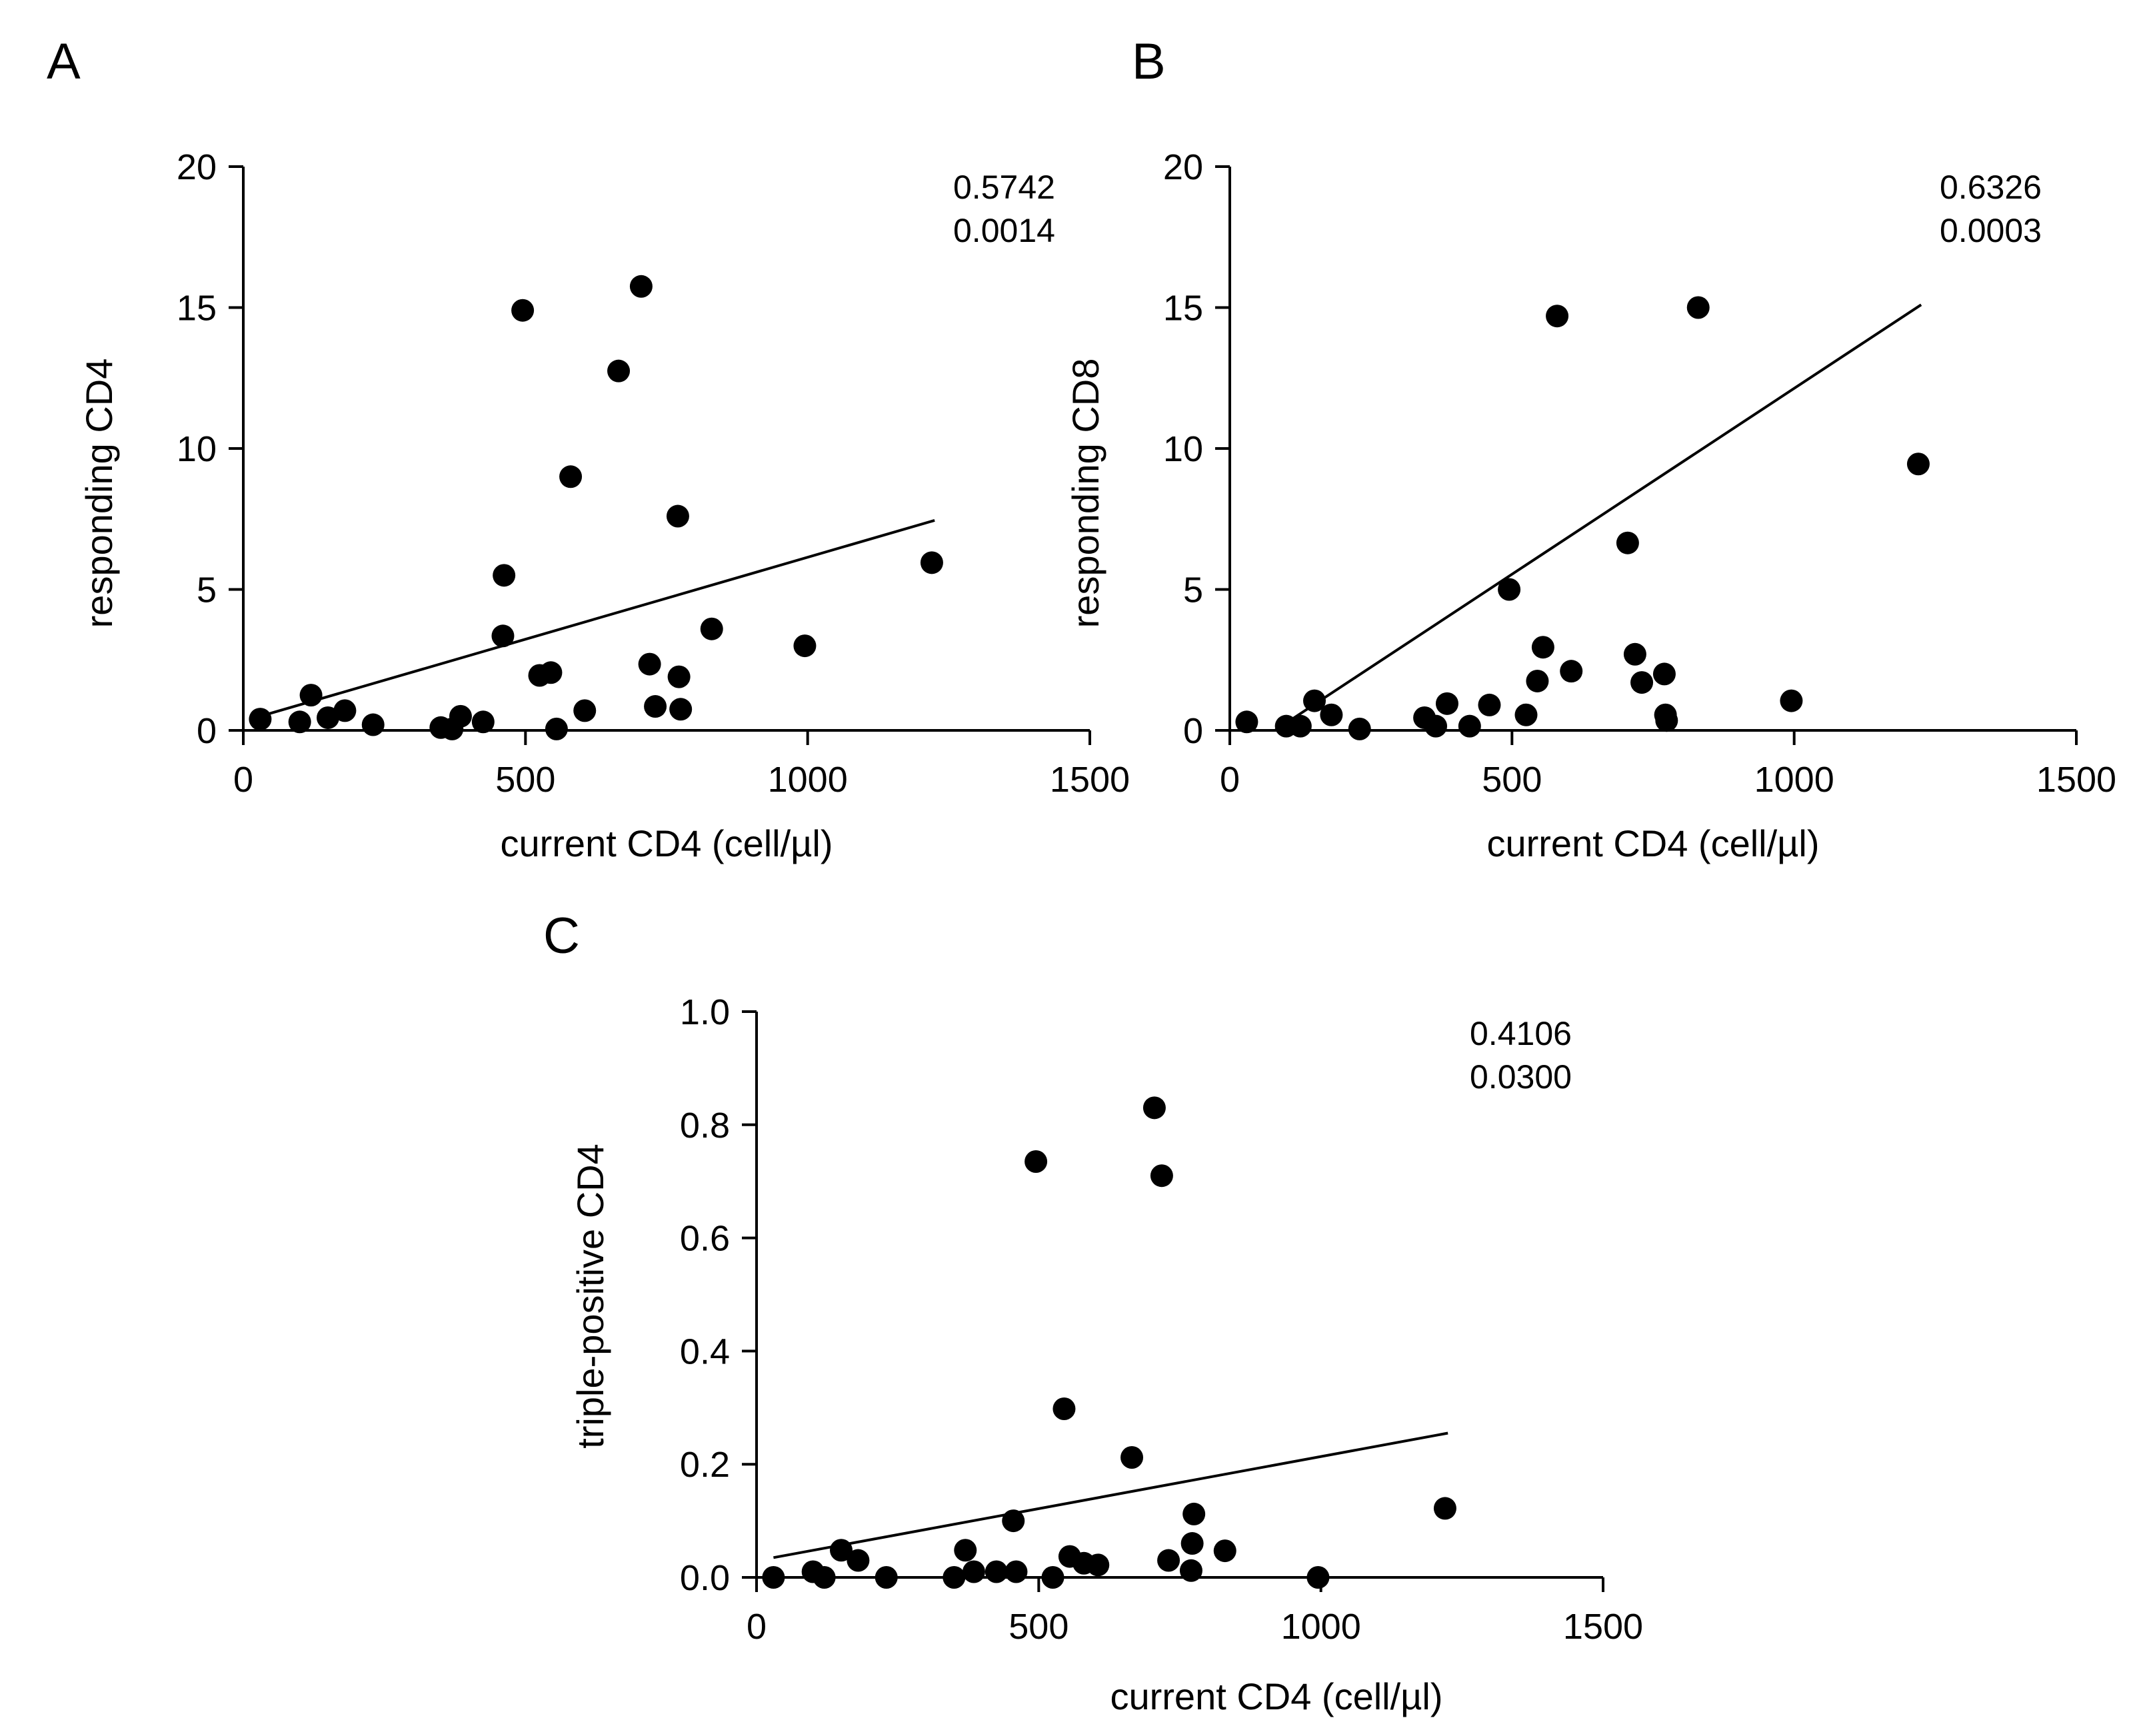 The image size is (2137, 1736). What do you see at coordinates (705, 1578) in the screenshot?
I see `y-tick-label: 0.0` at bounding box center [705, 1578].